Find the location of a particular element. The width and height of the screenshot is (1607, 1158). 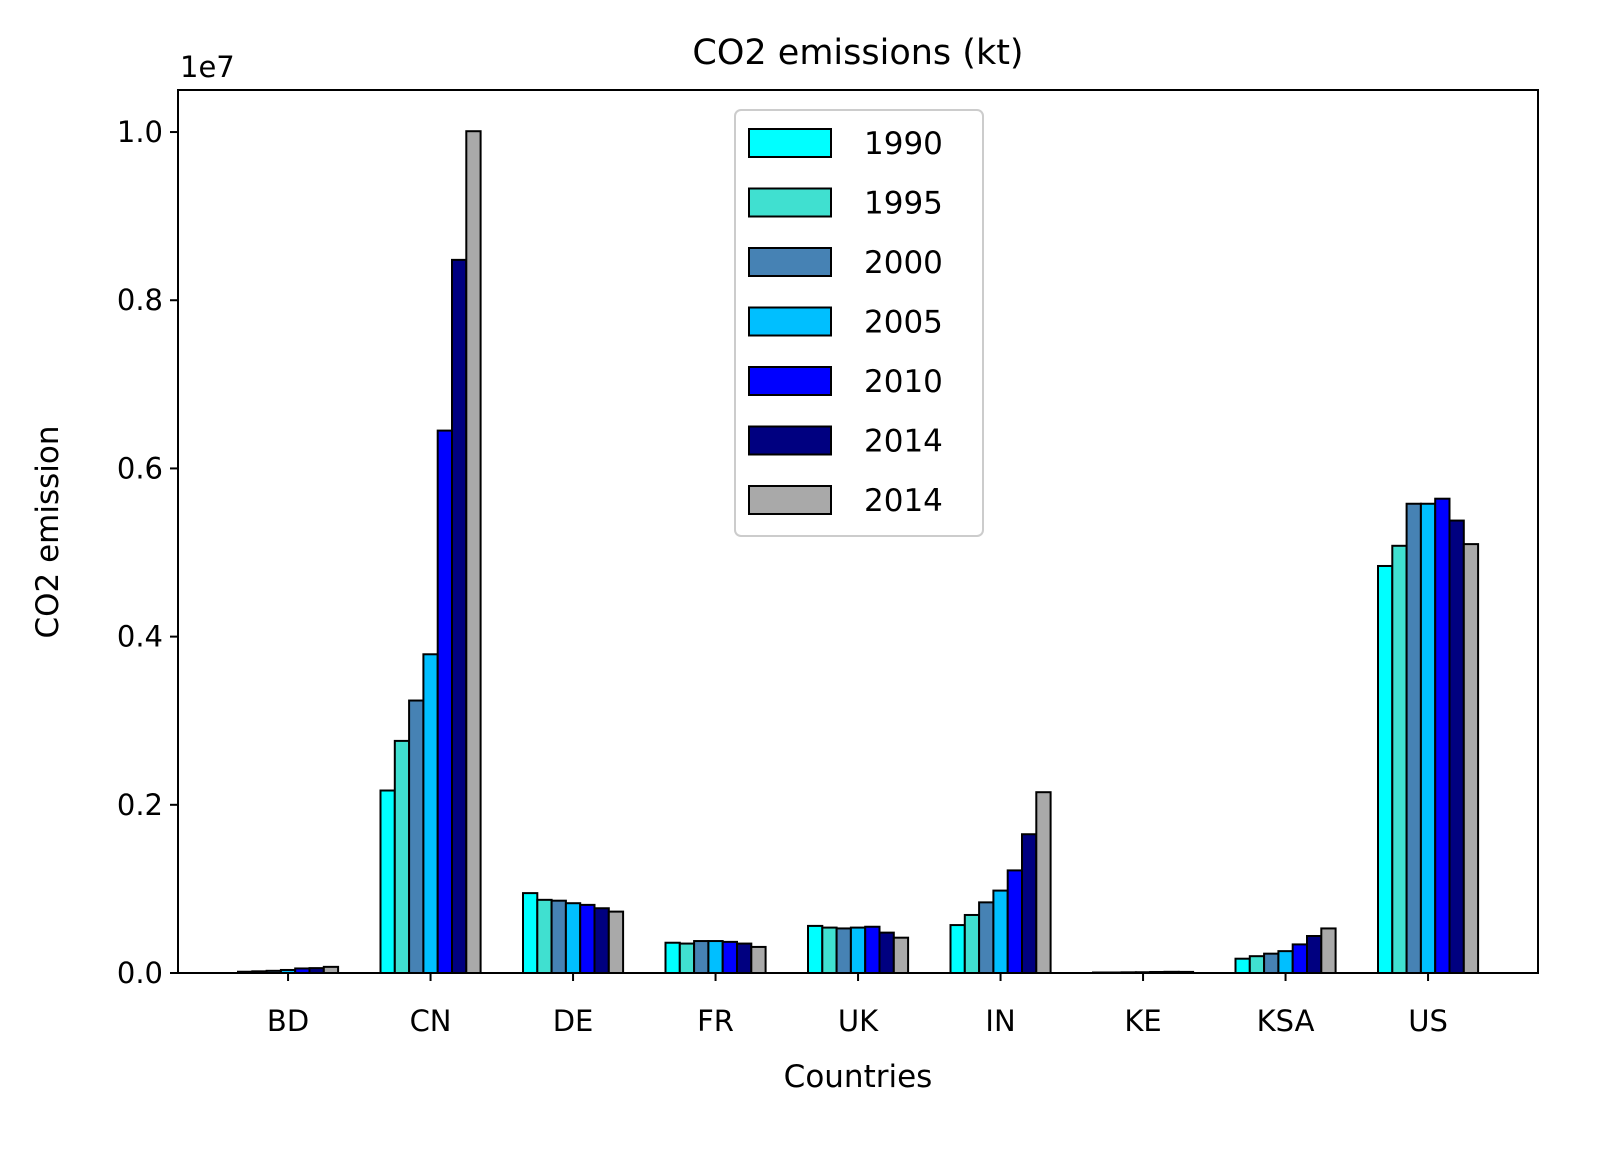

x-tick-label-uk: UK is located at coordinates (858, 1021).